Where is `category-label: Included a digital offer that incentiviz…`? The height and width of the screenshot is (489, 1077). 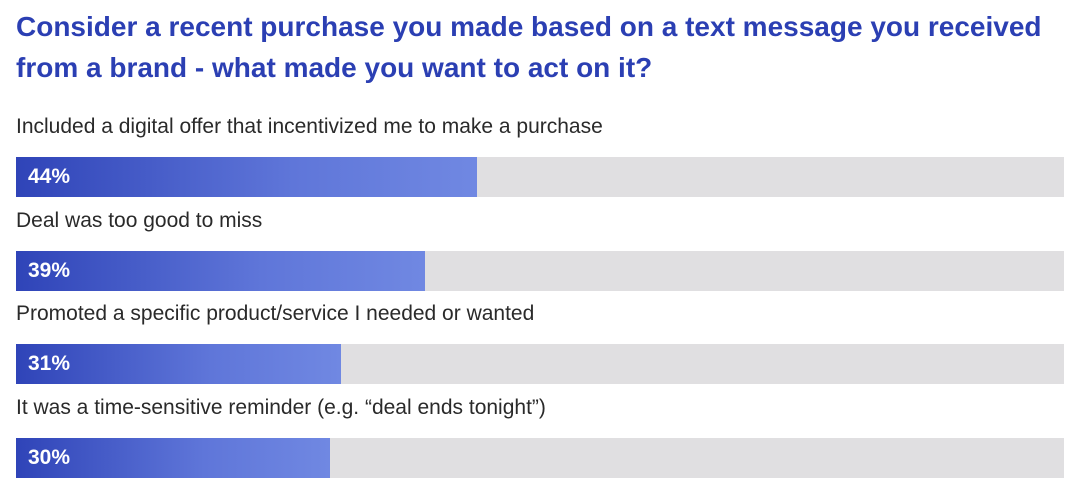
category-label: Included a digital offer that incentiviz… is located at coordinates (309, 126).